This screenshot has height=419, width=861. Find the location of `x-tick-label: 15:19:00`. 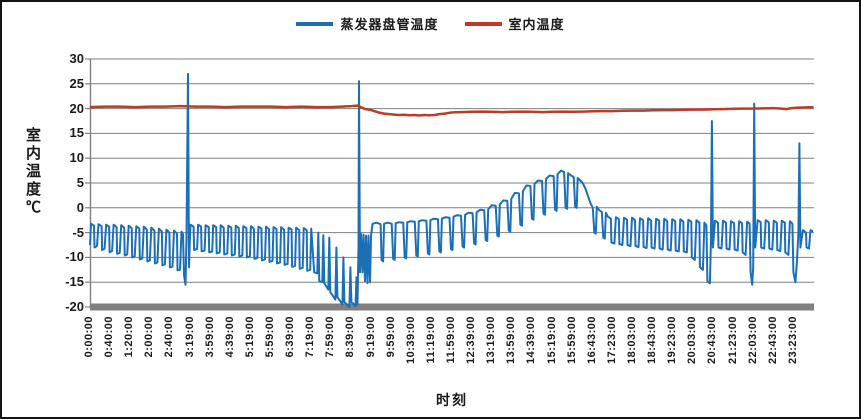

x-tick-label: 15:19:00 is located at coordinates (551, 340).